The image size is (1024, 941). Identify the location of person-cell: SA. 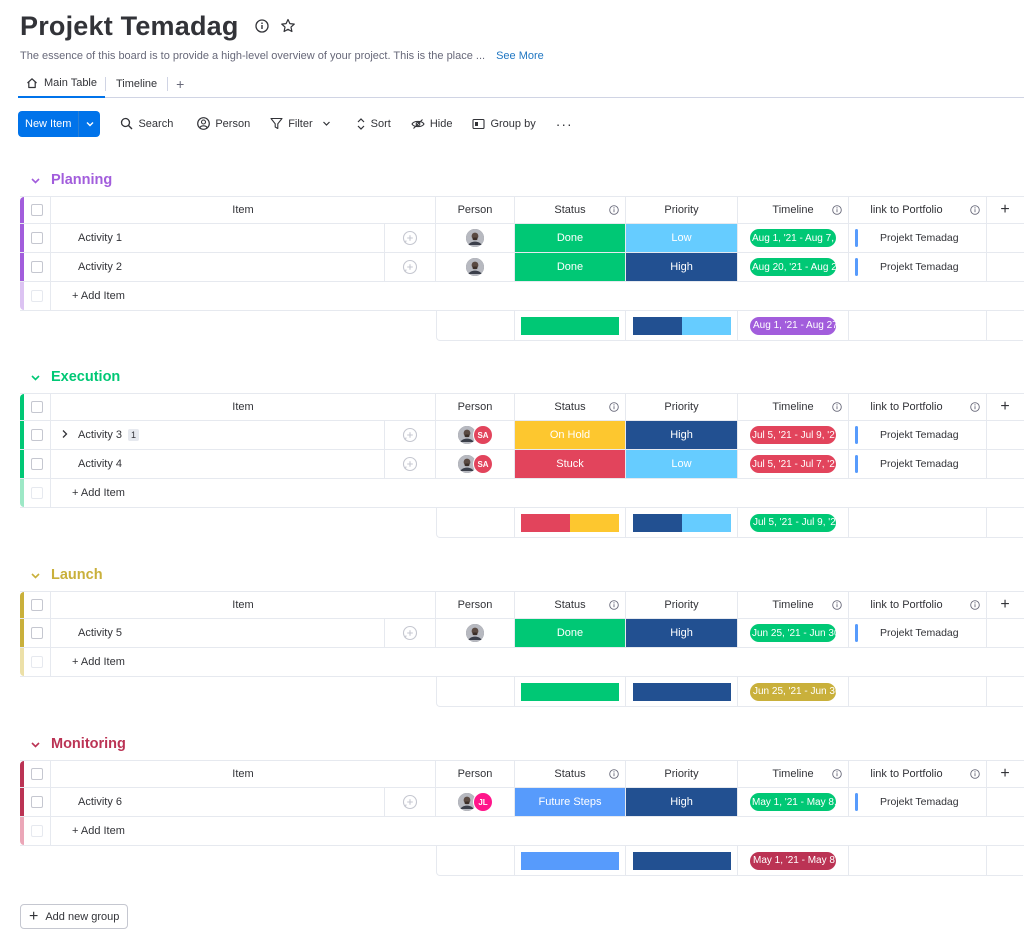
(475, 464).